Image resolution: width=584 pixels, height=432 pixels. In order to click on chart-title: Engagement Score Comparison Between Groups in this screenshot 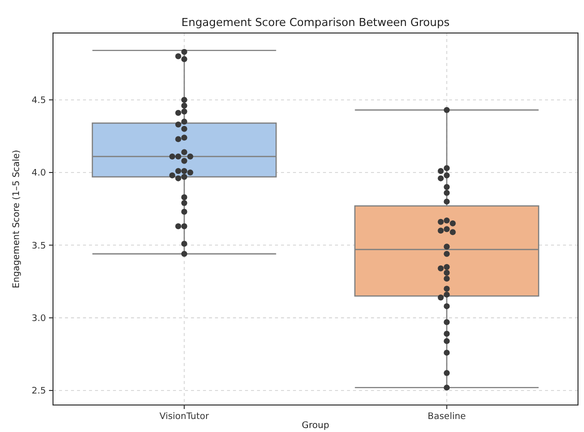, I will do `click(315, 22)`.